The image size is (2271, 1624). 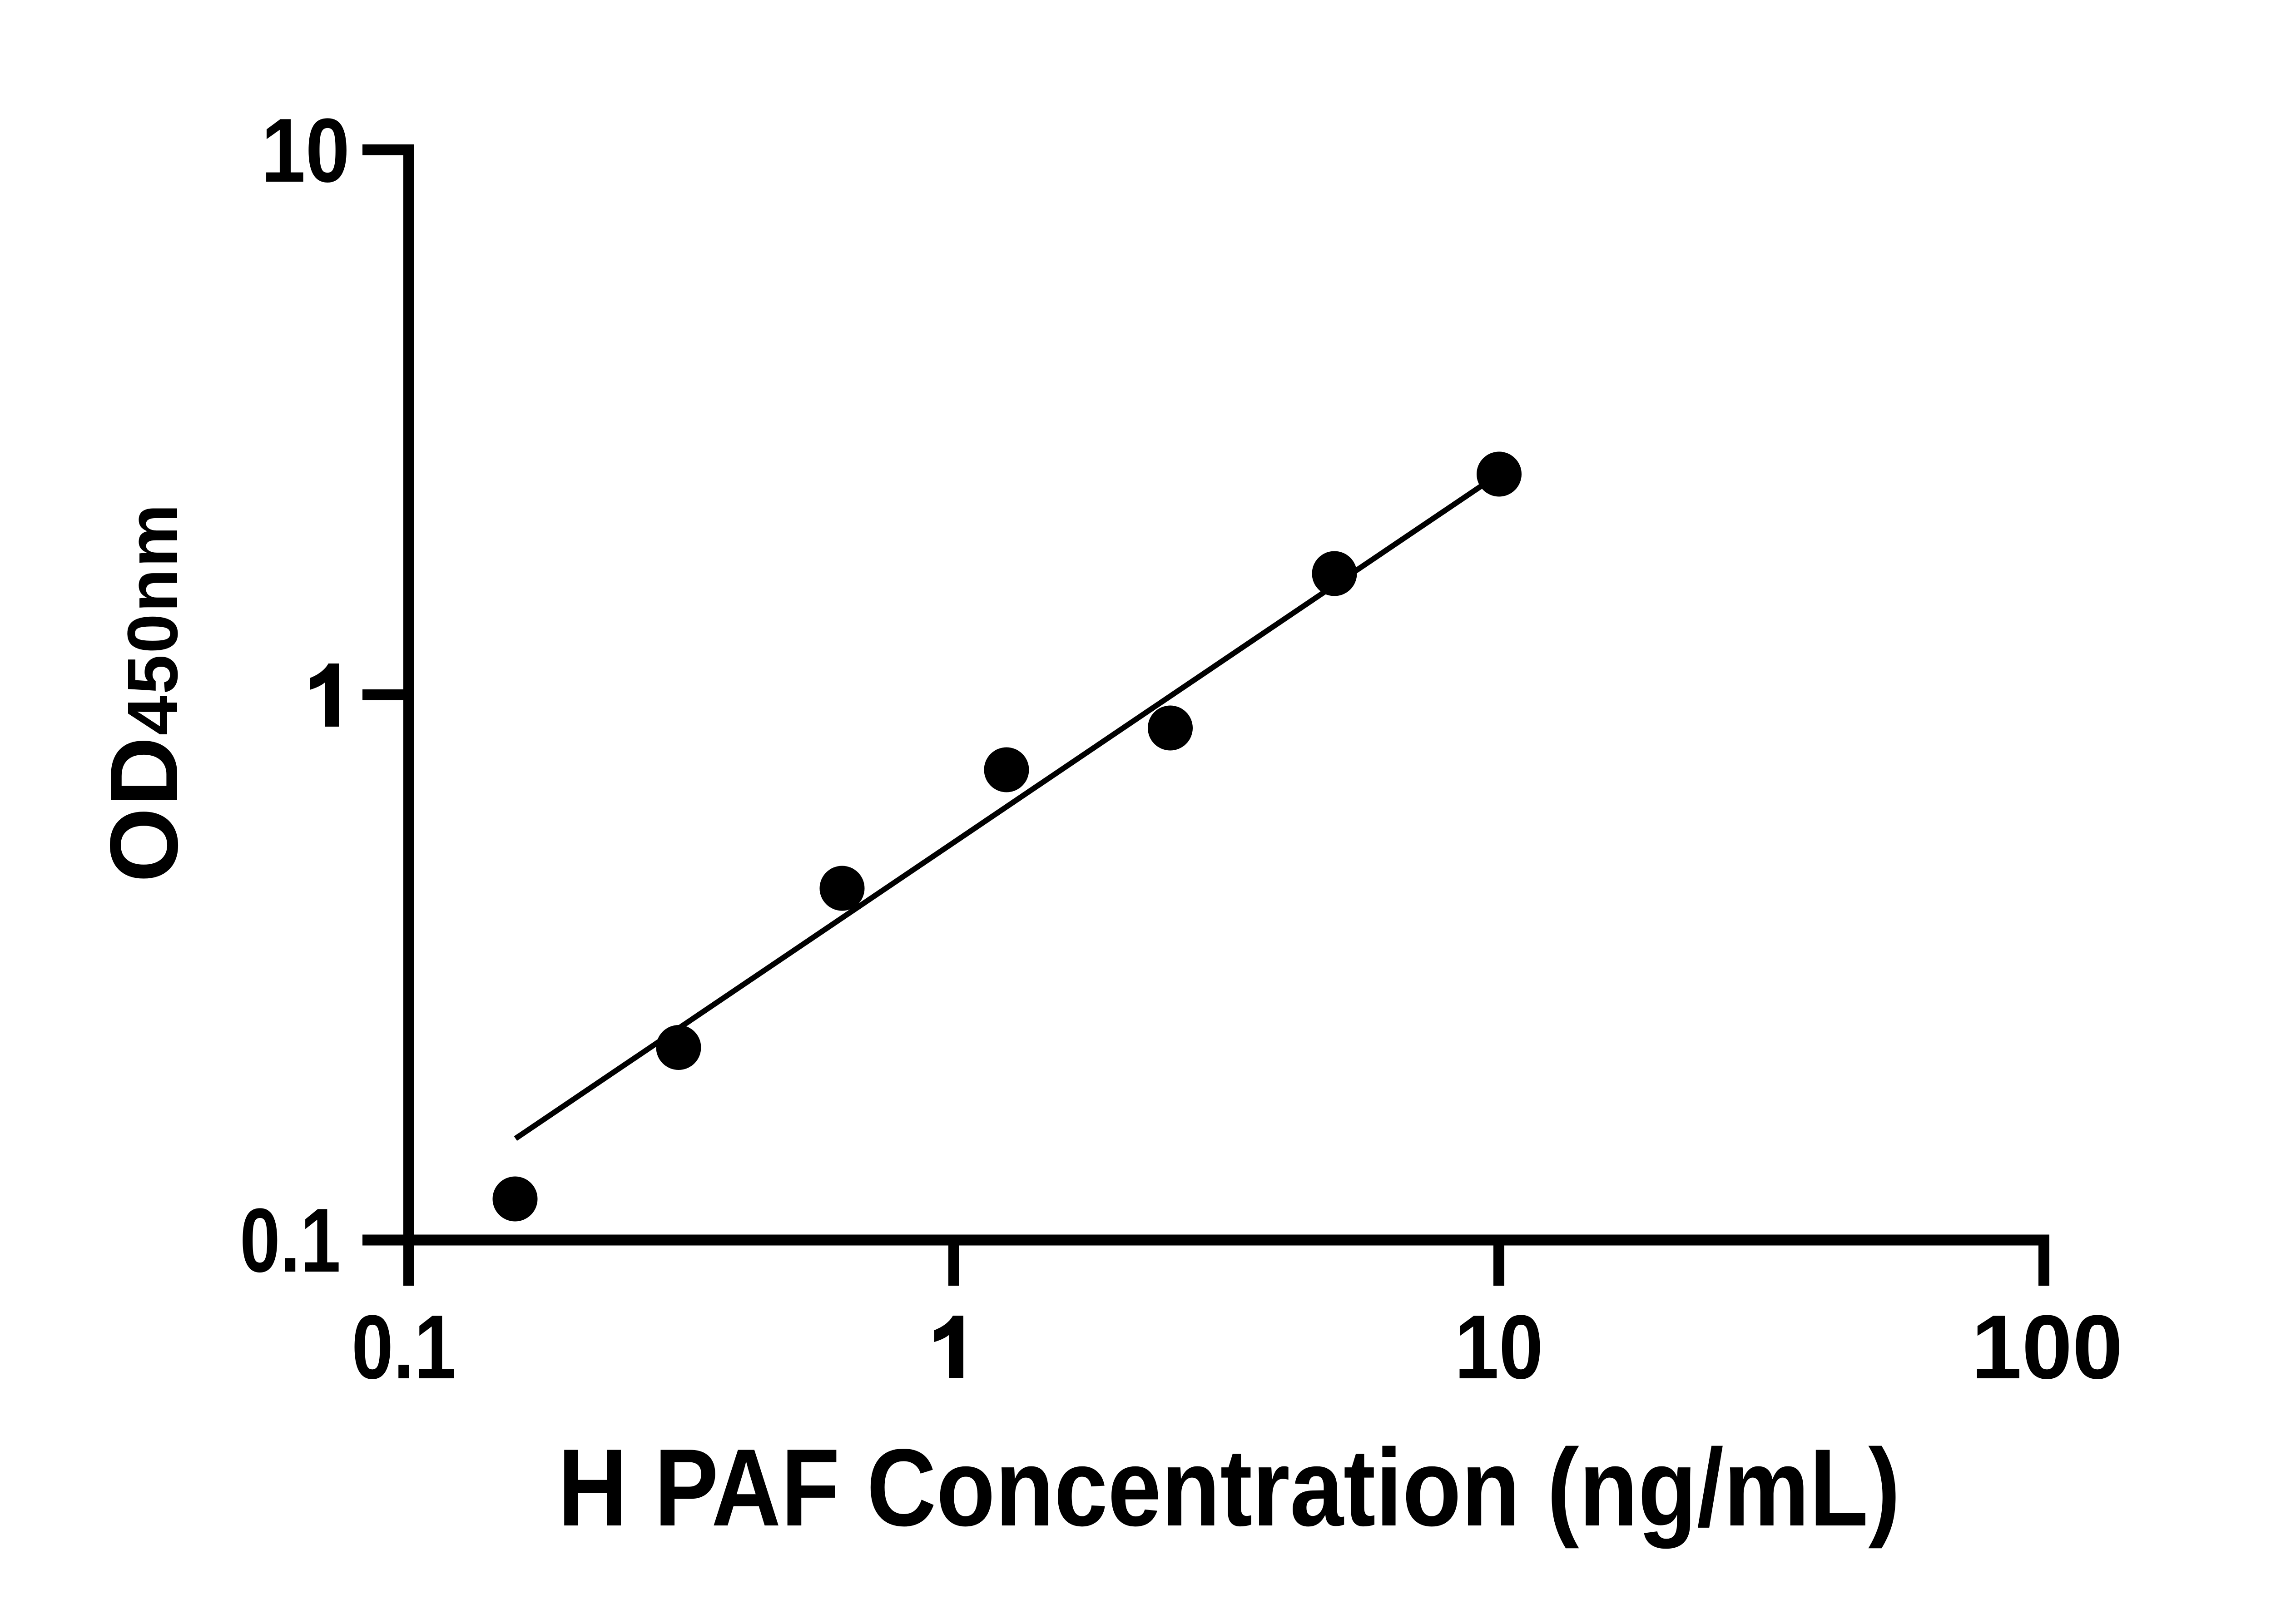 What do you see at coordinates (2047, 1347) in the screenshot?
I see `svg-text: 100` at bounding box center [2047, 1347].